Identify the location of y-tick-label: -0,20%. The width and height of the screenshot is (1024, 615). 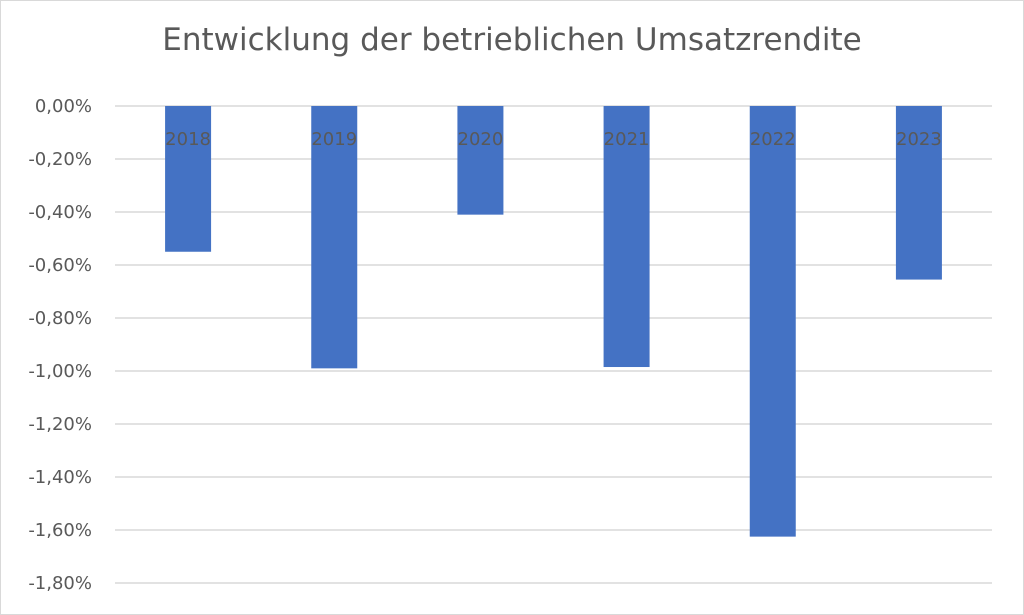
(60, 159).